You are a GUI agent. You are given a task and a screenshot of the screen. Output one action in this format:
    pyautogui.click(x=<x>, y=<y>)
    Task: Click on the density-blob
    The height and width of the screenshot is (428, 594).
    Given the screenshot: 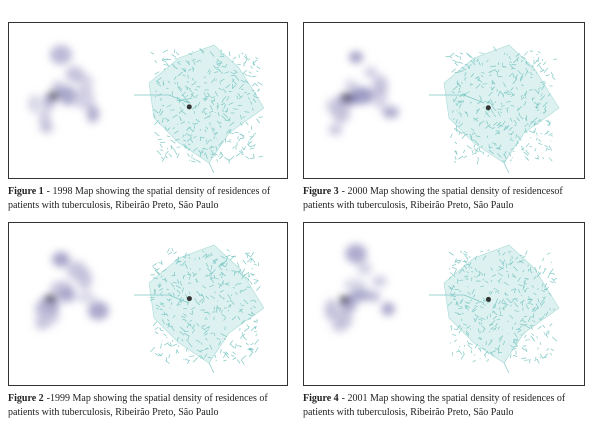 What is the action you would take?
    pyautogui.click(x=34, y=104)
    